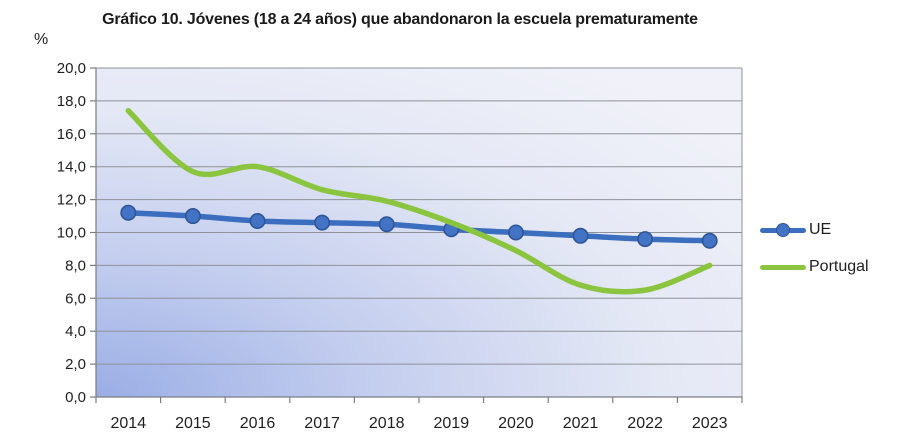 This screenshot has height=440, width=901. What do you see at coordinates (387, 423) in the screenshot?
I see `x-tick-label: 2018` at bounding box center [387, 423].